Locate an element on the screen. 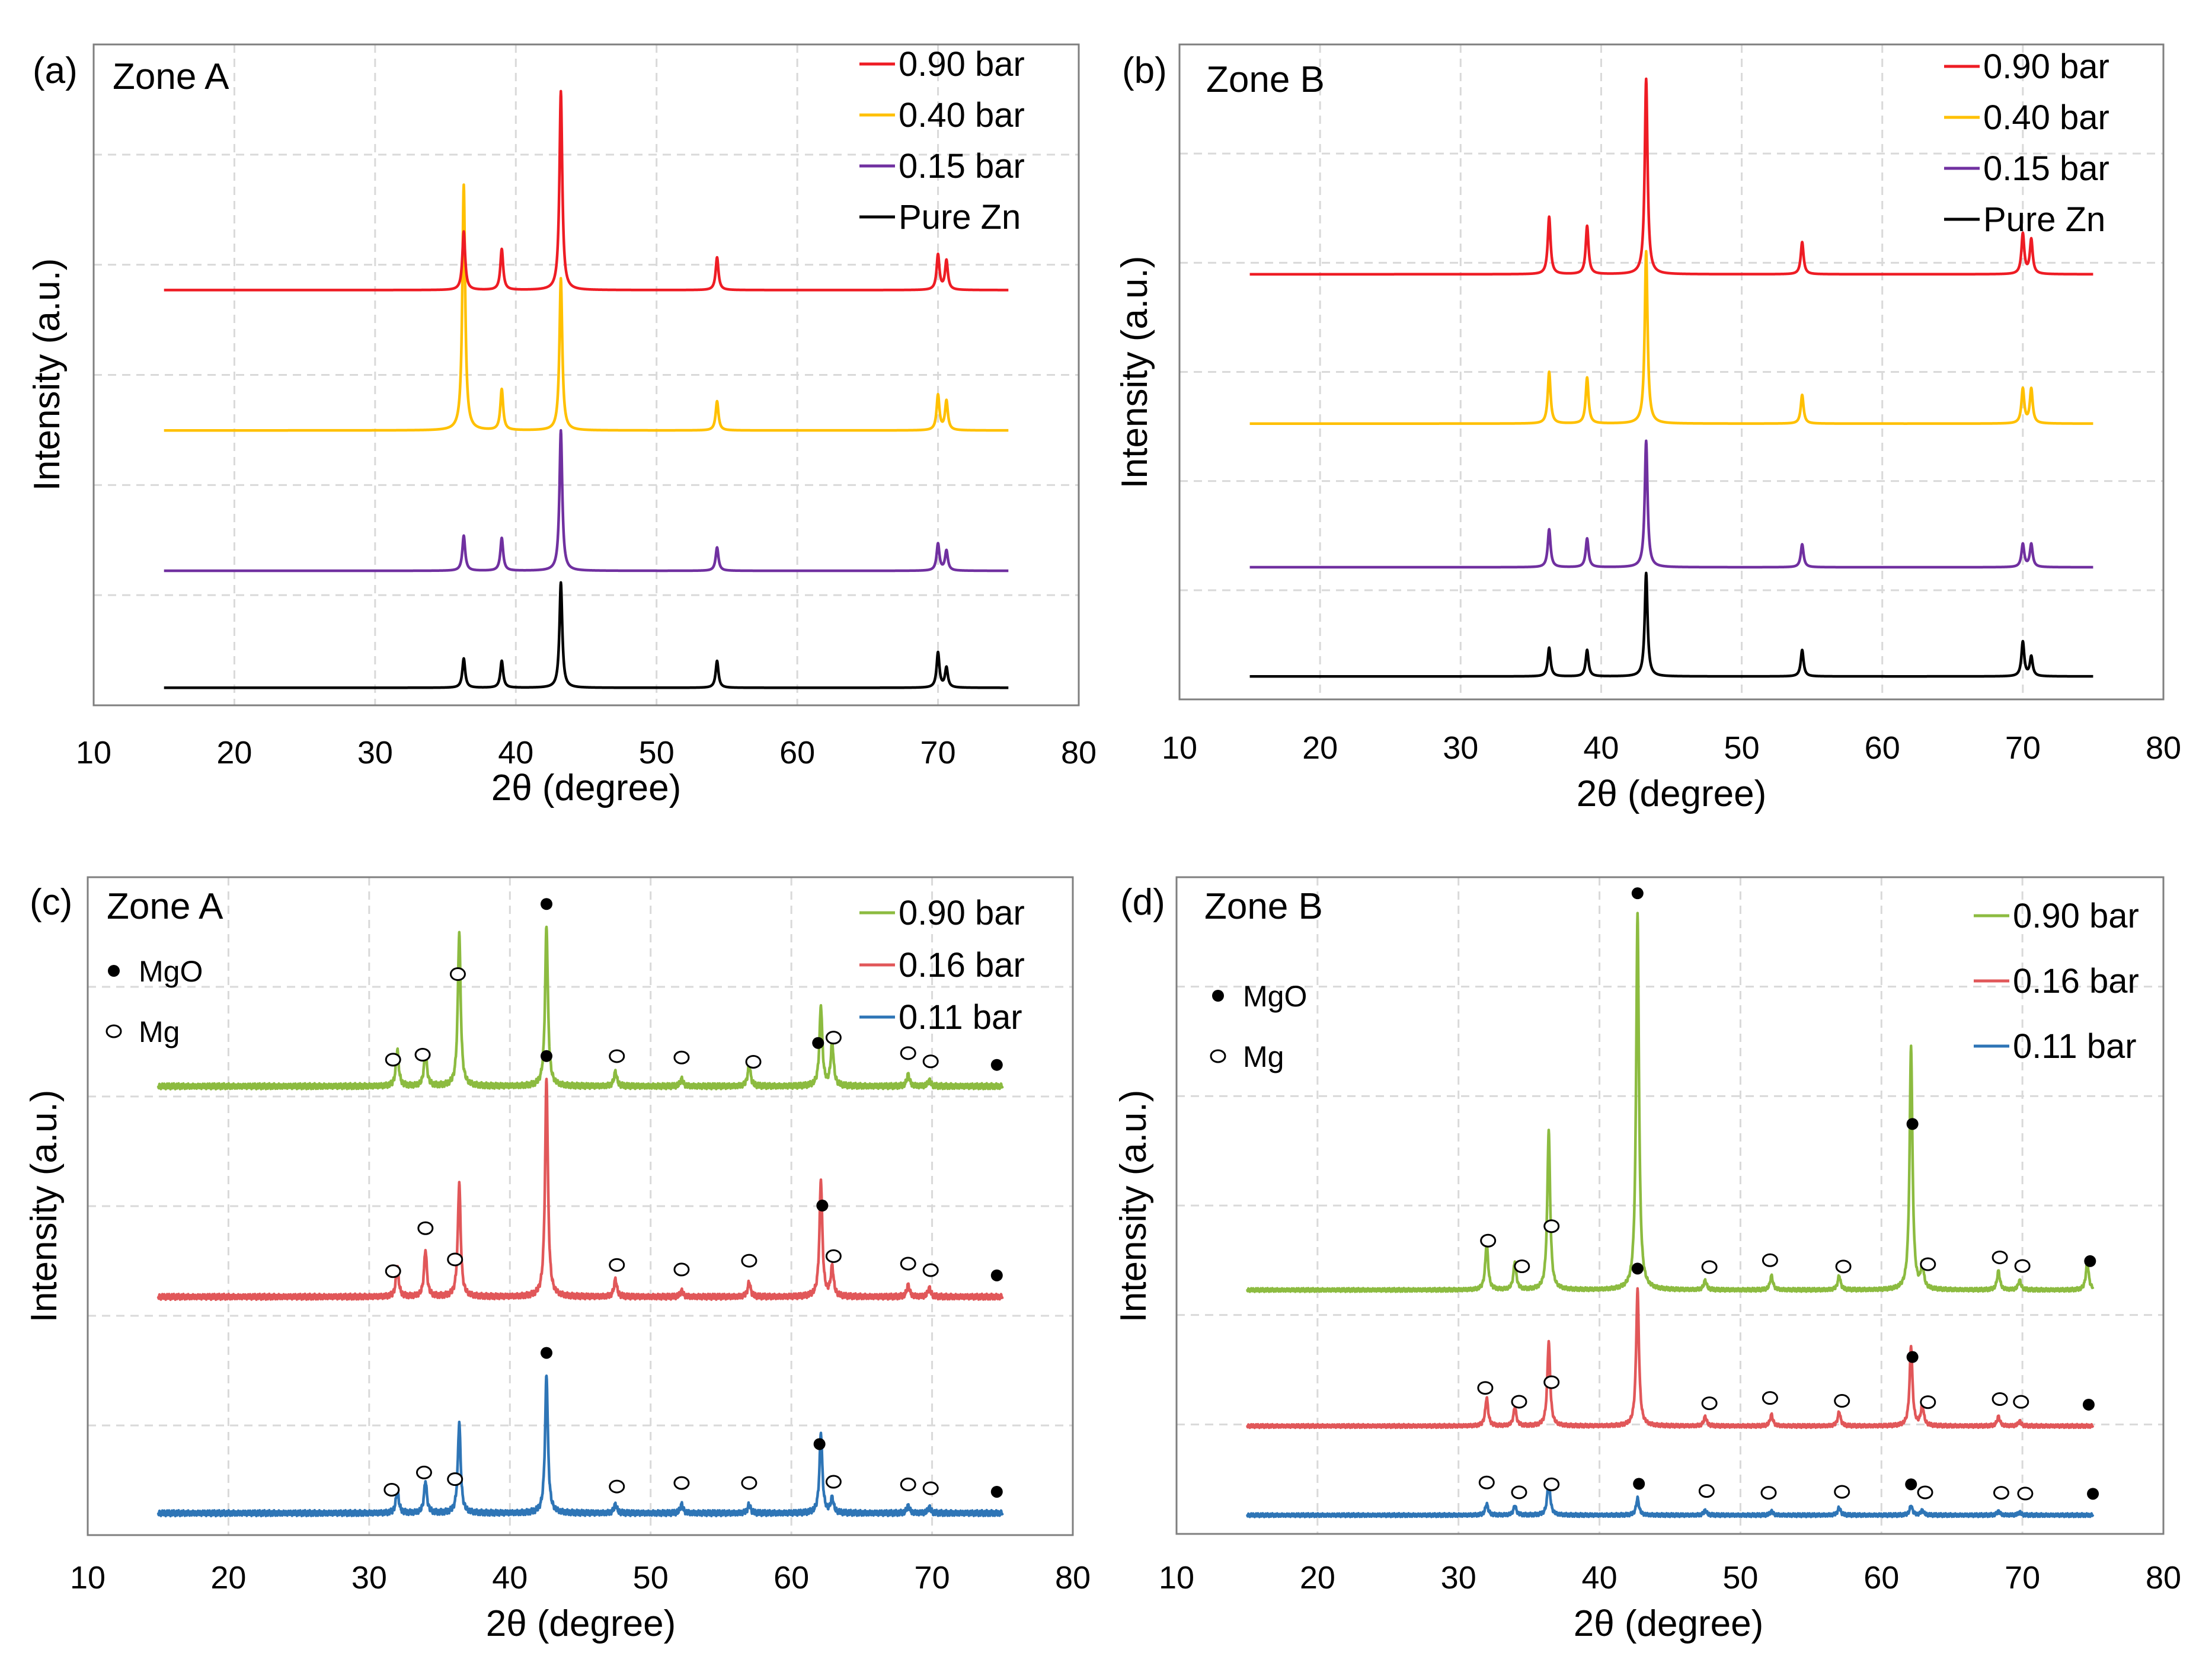 The height and width of the screenshot is (1672, 2212). x-tick-label: 30 is located at coordinates (375, 753).